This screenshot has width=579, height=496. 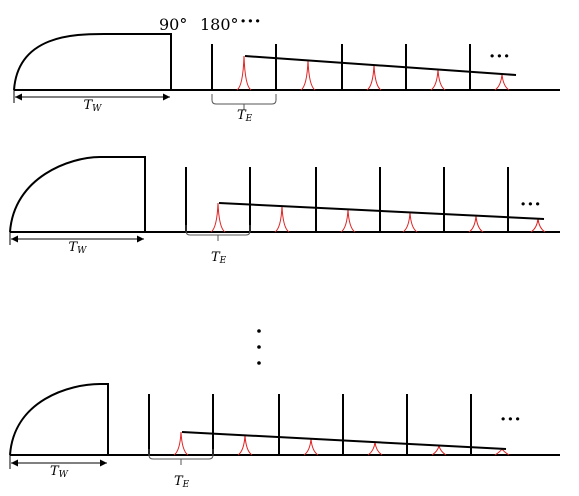 I want to click on top-ellipsis: ···, so click(x=251, y=21).